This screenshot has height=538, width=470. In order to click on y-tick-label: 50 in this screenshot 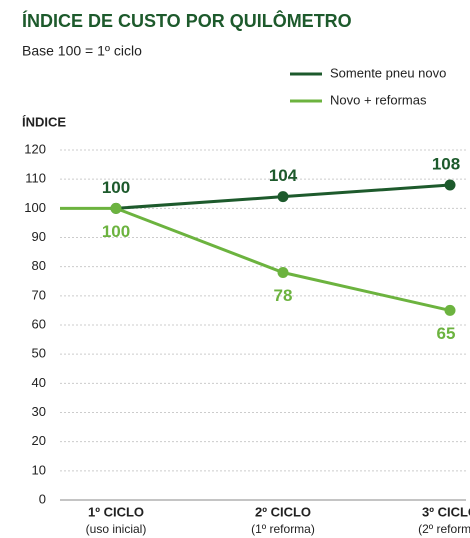, I will do `click(39, 353)`.